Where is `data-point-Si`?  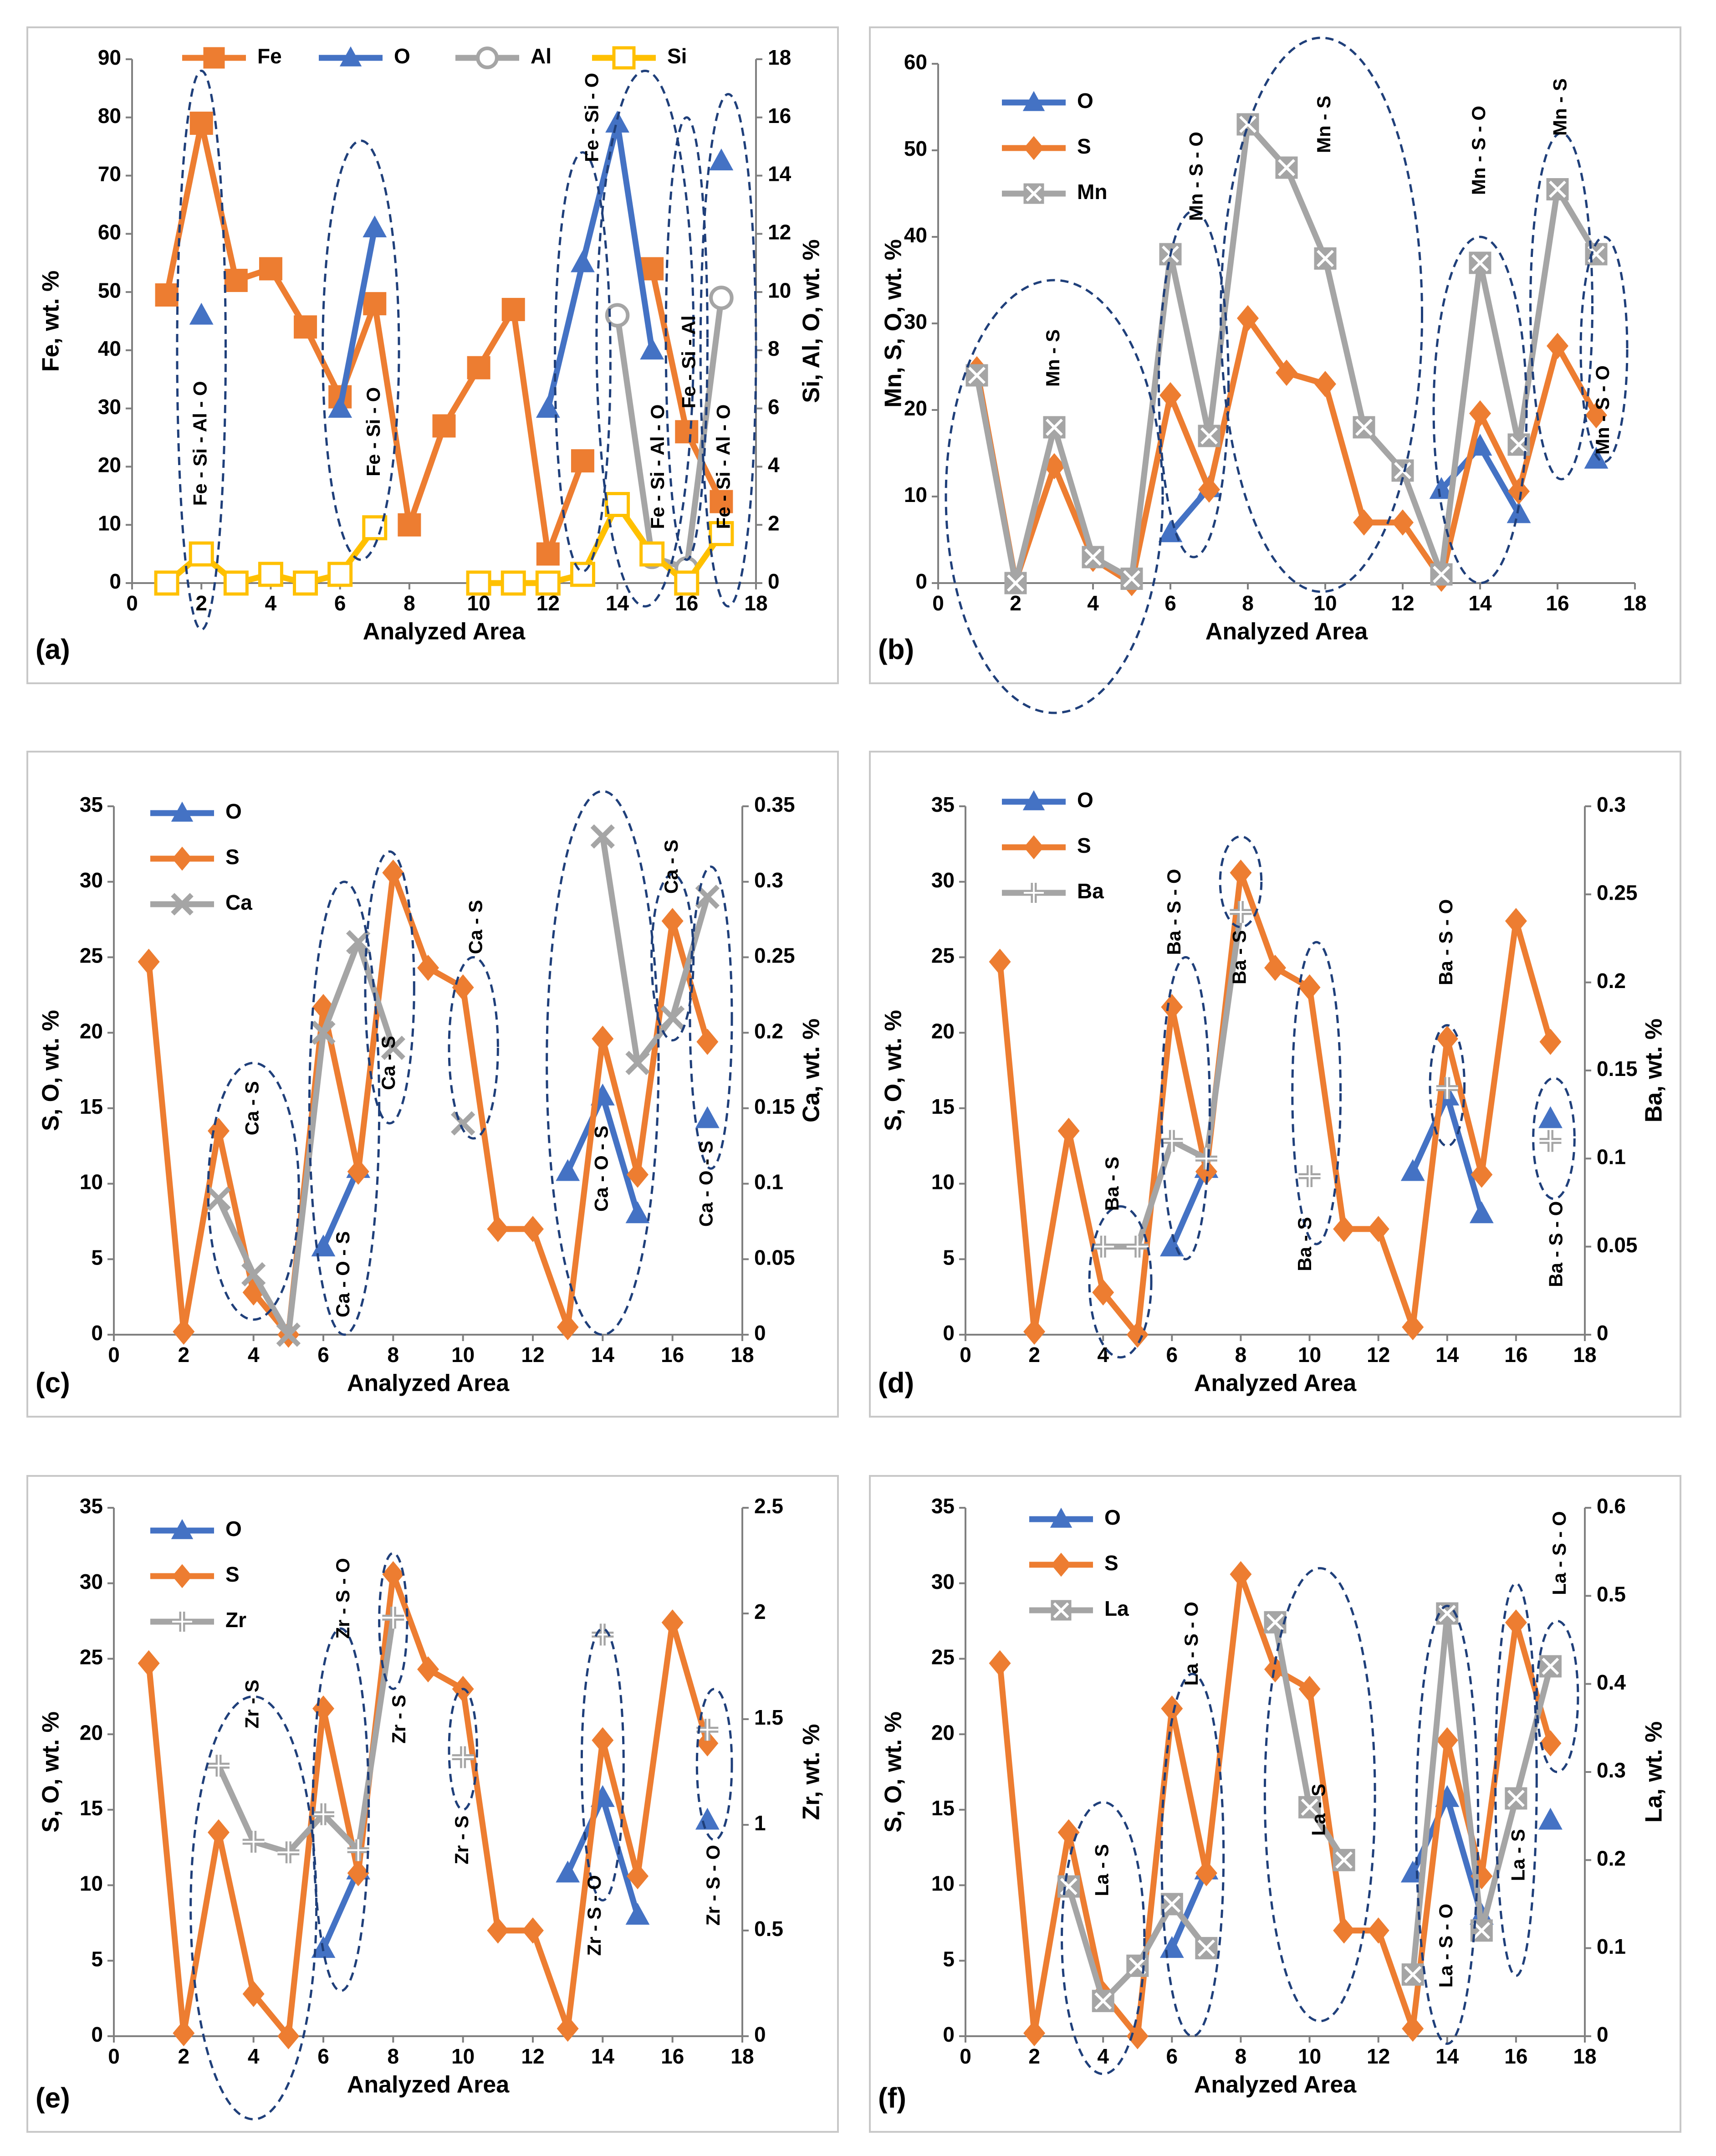 data-point-Si is located at coordinates (617, 504).